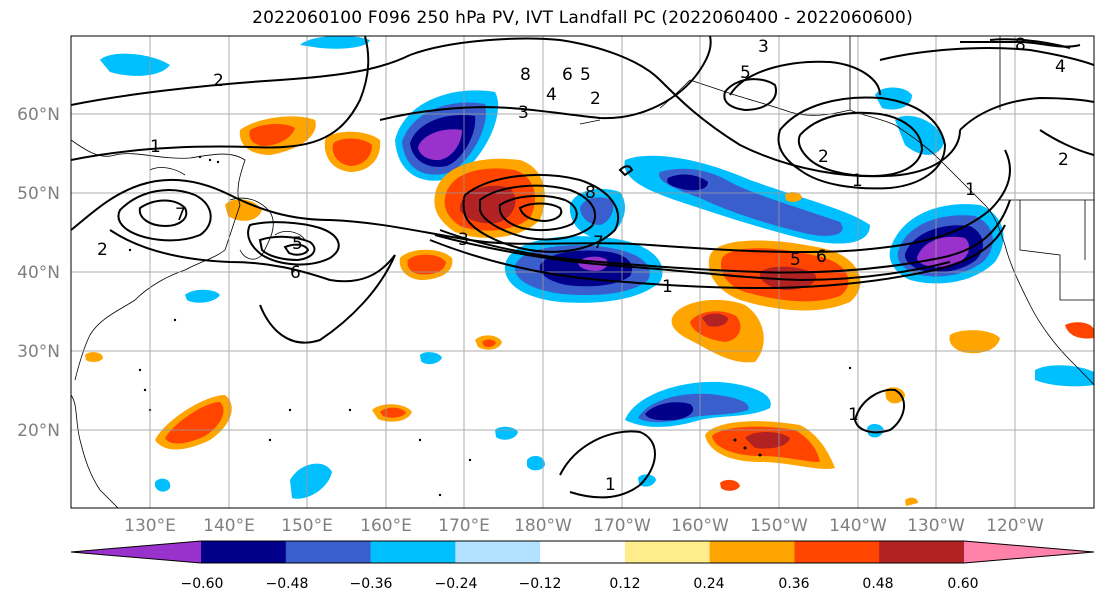  What do you see at coordinates (38, 194) in the screenshot?
I see `lat-label: 50°N` at bounding box center [38, 194].